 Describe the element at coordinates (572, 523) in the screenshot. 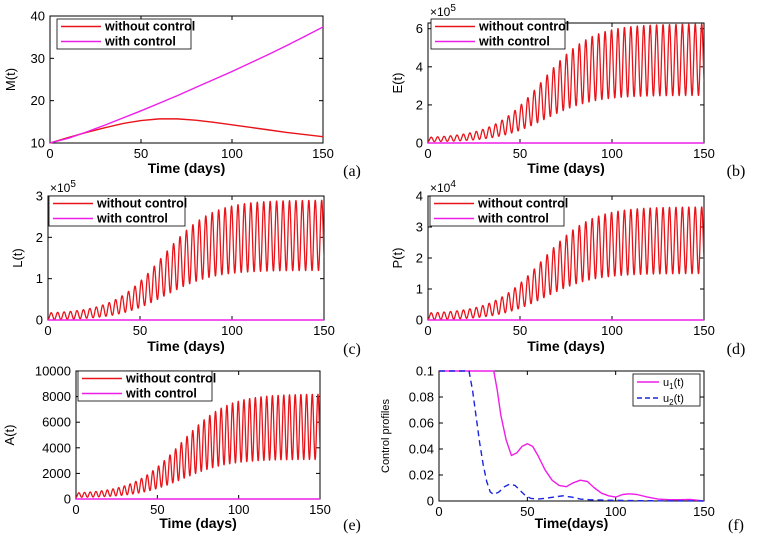

I see `x-axis-label: Time(days)` at that location.